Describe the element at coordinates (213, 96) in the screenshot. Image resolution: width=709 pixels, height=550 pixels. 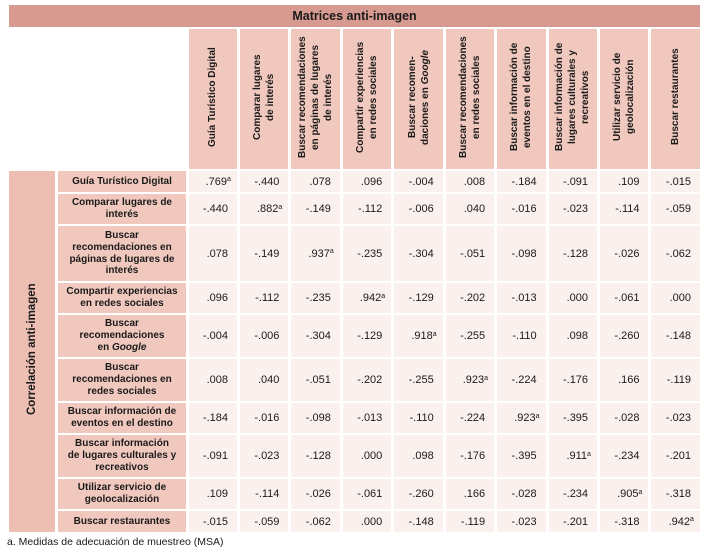
I see `column-header-label: Guía Turístico Digital` at that location.